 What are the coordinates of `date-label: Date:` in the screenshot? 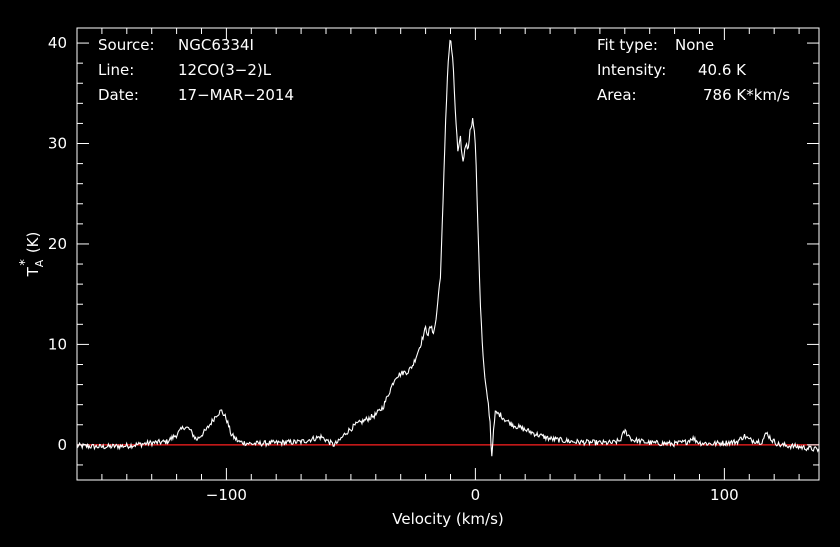 It's located at (118, 95).